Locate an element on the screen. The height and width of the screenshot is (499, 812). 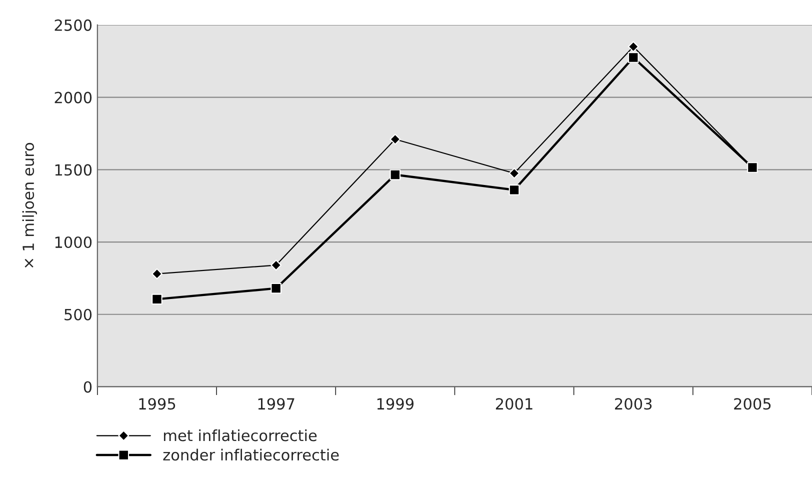
y-tick-label: 1500 is located at coordinates (73, 170).